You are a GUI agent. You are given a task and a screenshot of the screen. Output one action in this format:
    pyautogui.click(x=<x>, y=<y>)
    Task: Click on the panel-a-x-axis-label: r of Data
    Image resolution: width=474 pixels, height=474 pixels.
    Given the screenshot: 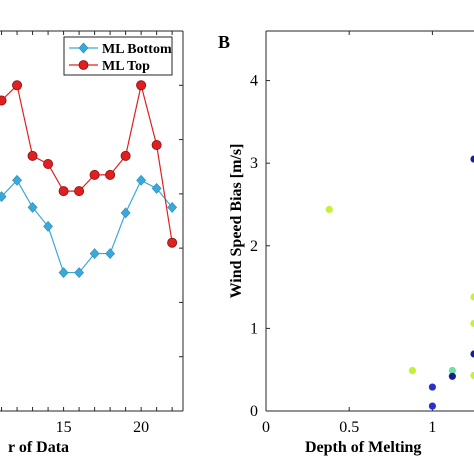 What is the action you would take?
    pyautogui.click(x=38, y=447)
    